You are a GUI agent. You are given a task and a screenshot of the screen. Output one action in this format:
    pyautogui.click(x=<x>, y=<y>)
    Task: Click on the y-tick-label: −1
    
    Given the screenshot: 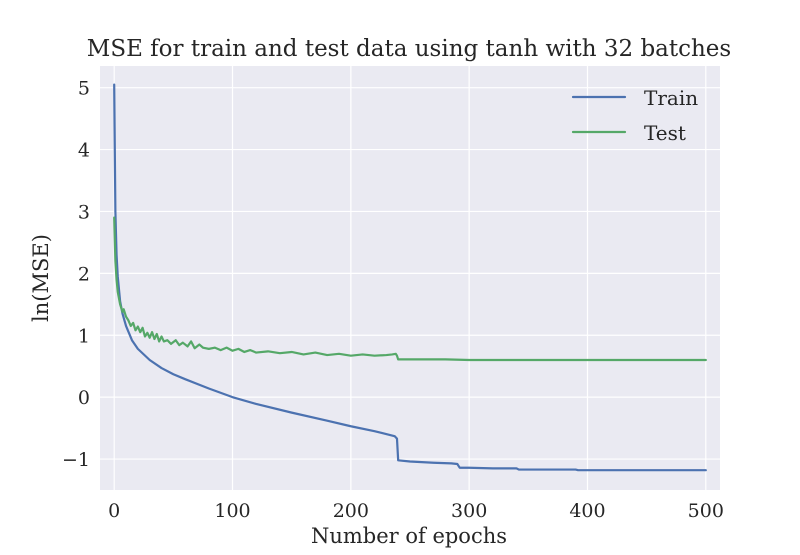 What is the action you would take?
    pyautogui.click(x=76, y=460)
    